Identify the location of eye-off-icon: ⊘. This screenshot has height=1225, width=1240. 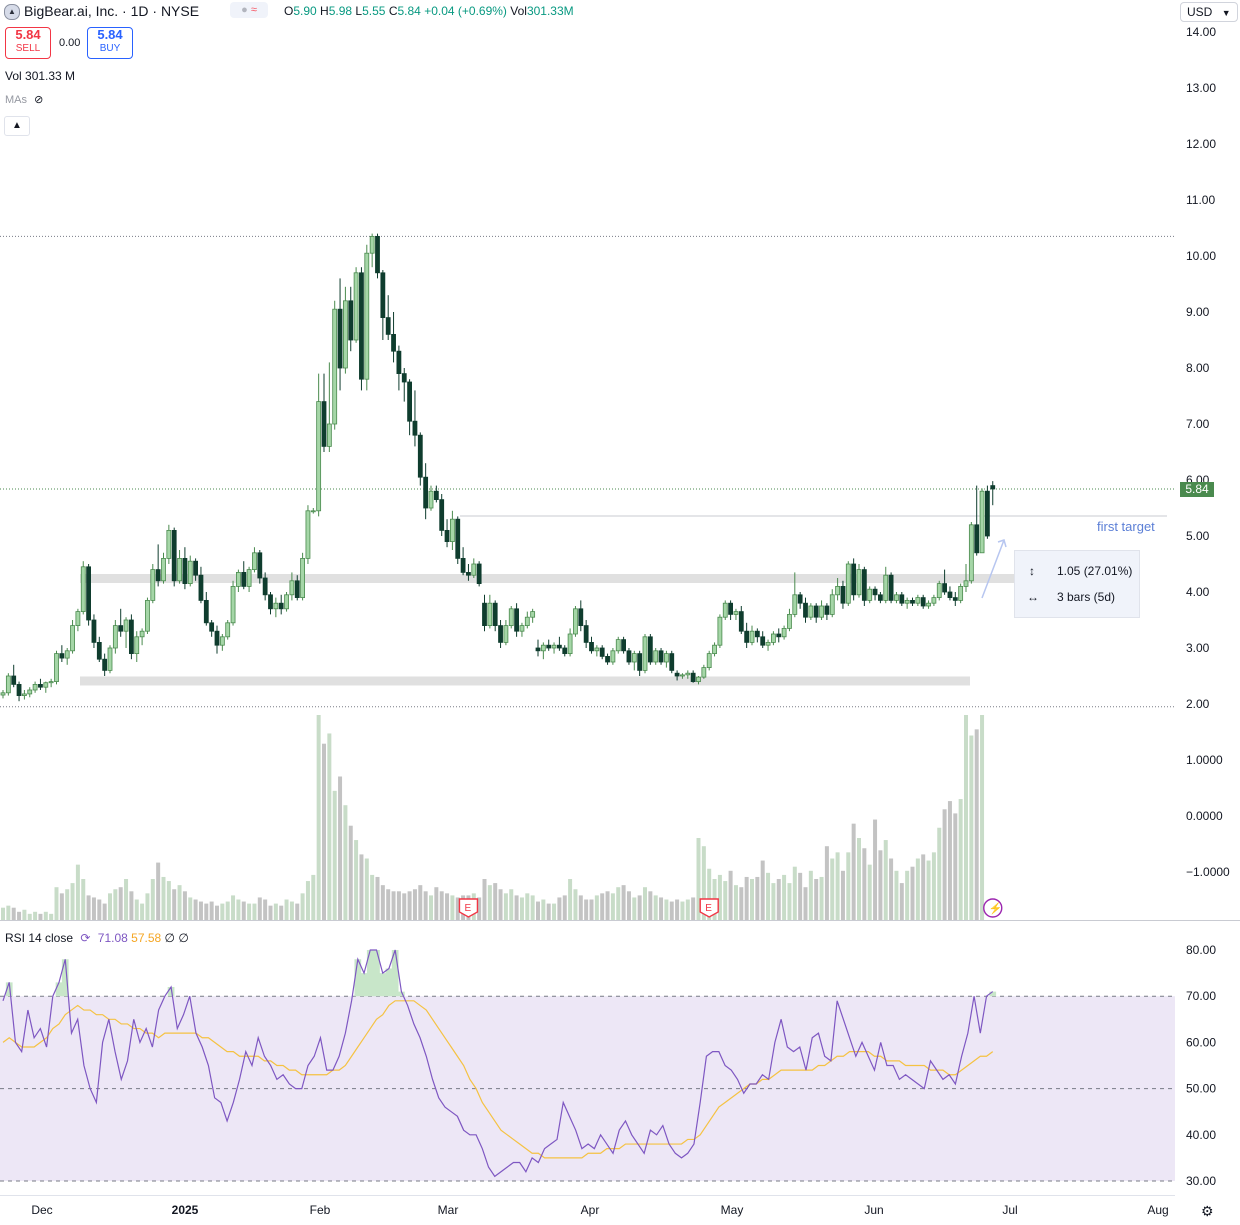
(39, 100).